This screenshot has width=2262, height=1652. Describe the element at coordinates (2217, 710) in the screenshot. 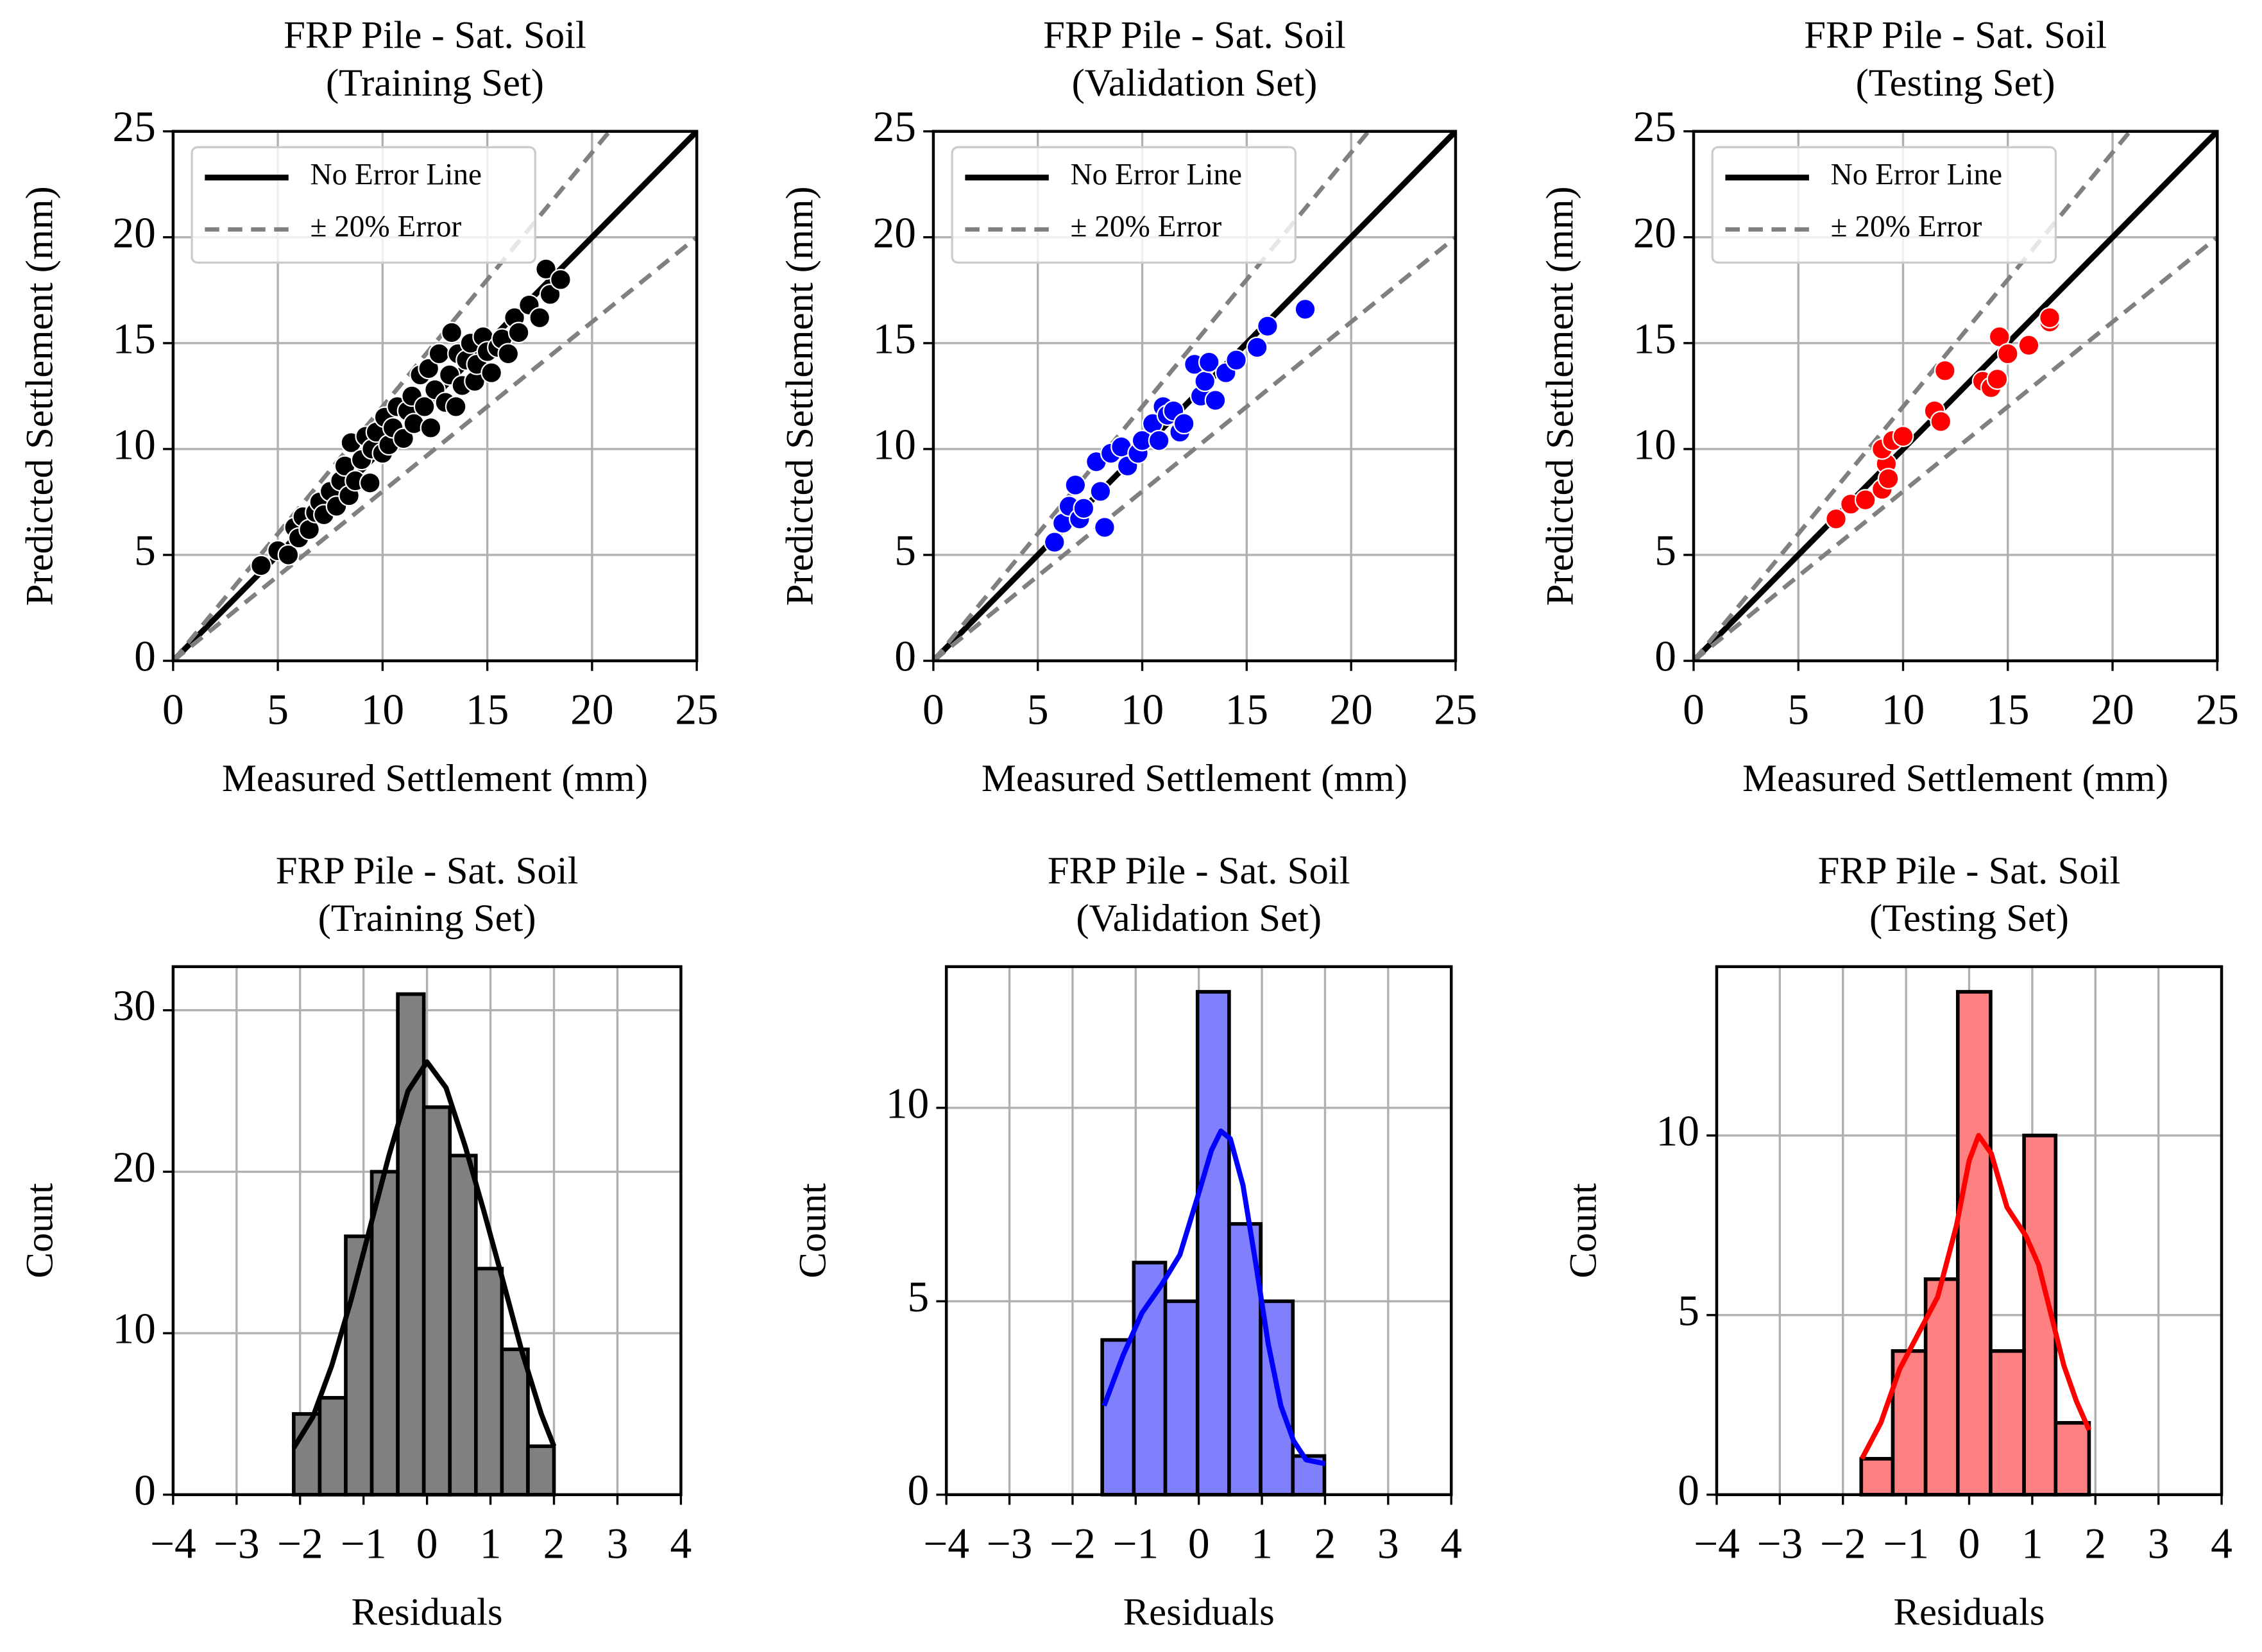

I see `x-tick-label: 25` at that location.